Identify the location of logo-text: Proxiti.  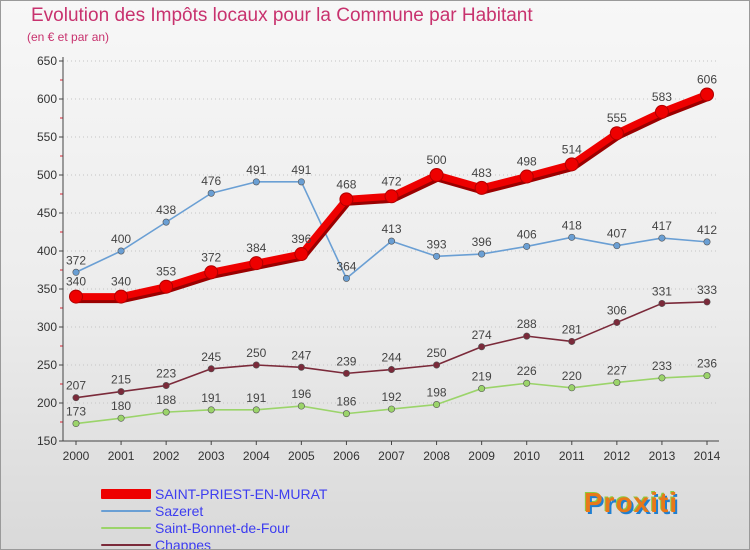
(631, 502).